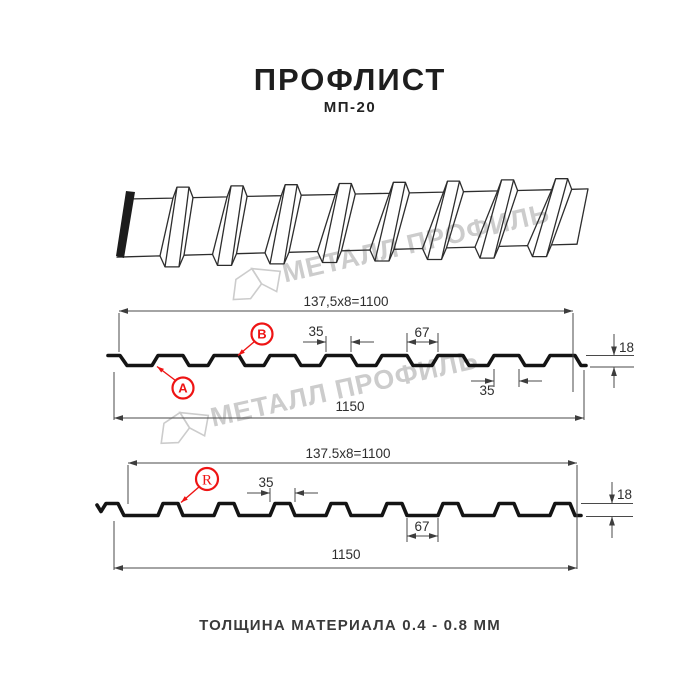  I want to click on callout-b-label: B, so click(261, 334).